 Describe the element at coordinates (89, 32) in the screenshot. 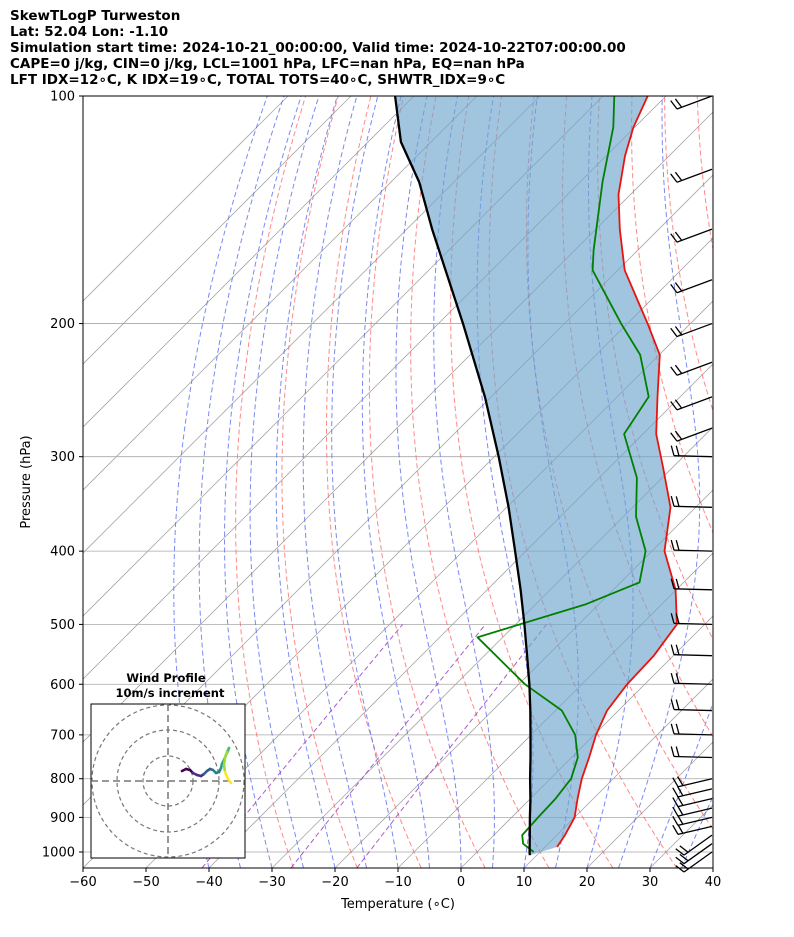

I see `chart-title-location: Lat: 52.04 Lon: -1.10` at that location.